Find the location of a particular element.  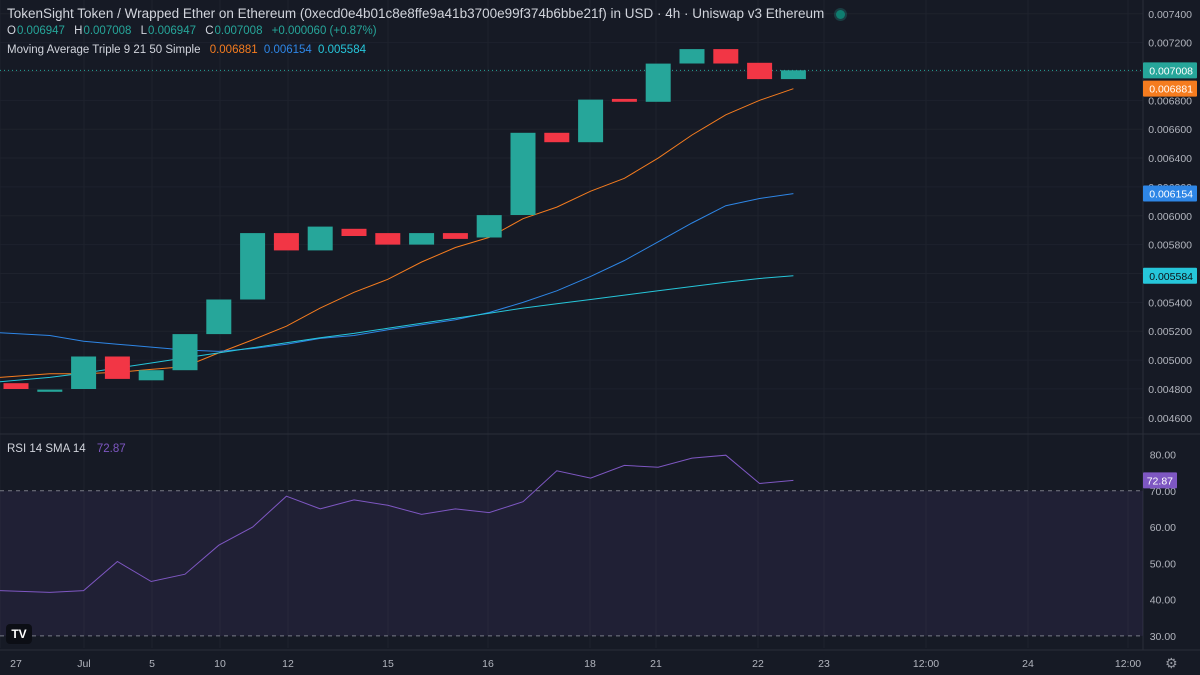

time-tick-label: 23 is located at coordinates (824, 664).